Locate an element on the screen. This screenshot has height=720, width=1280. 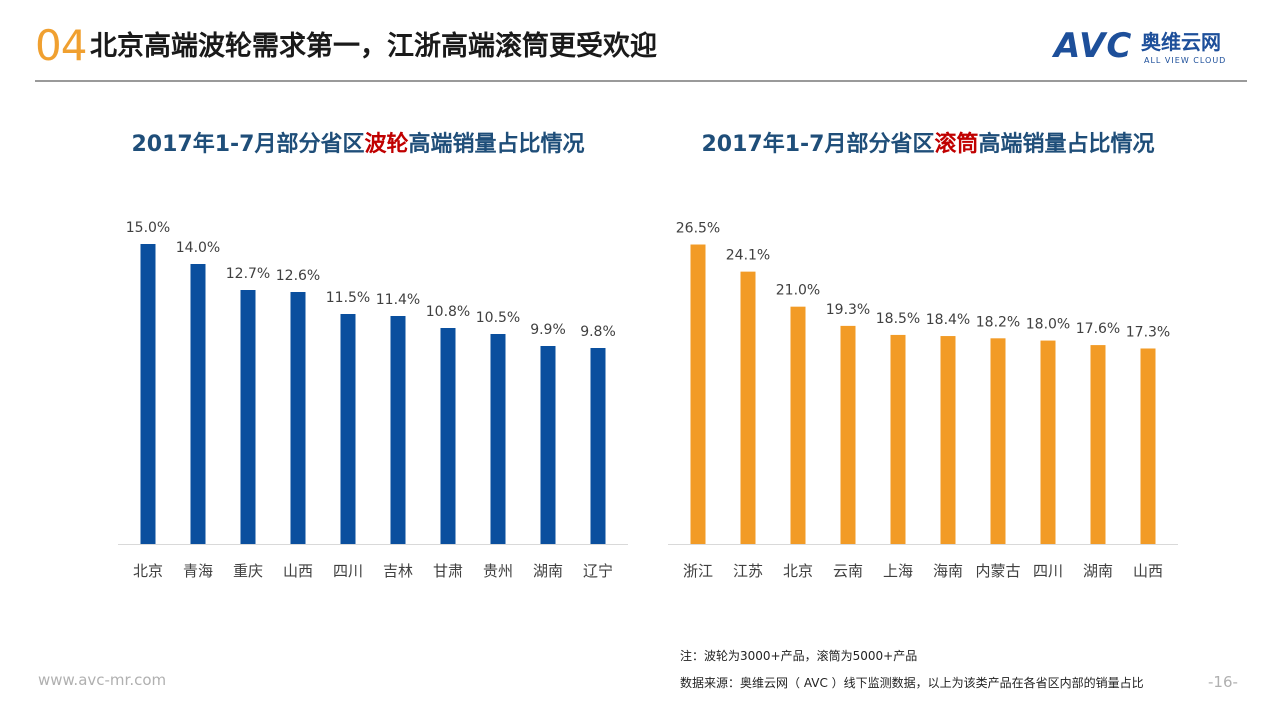
category-label-left-2: 重庆 is located at coordinates (248, 571).